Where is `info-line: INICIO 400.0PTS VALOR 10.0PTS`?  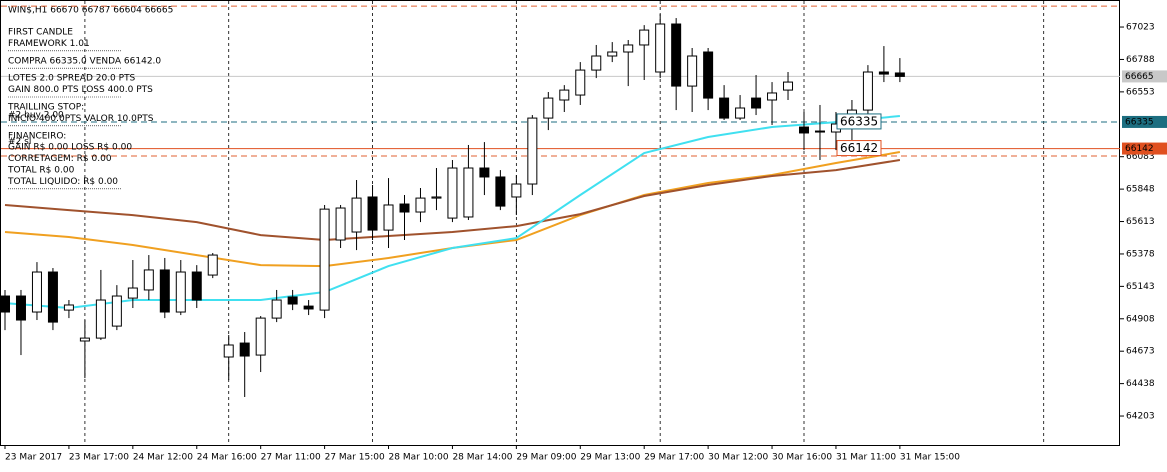 info-line: INICIO 400.0PTS VALOR 10.0PTS is located at coordinates (81, 119).